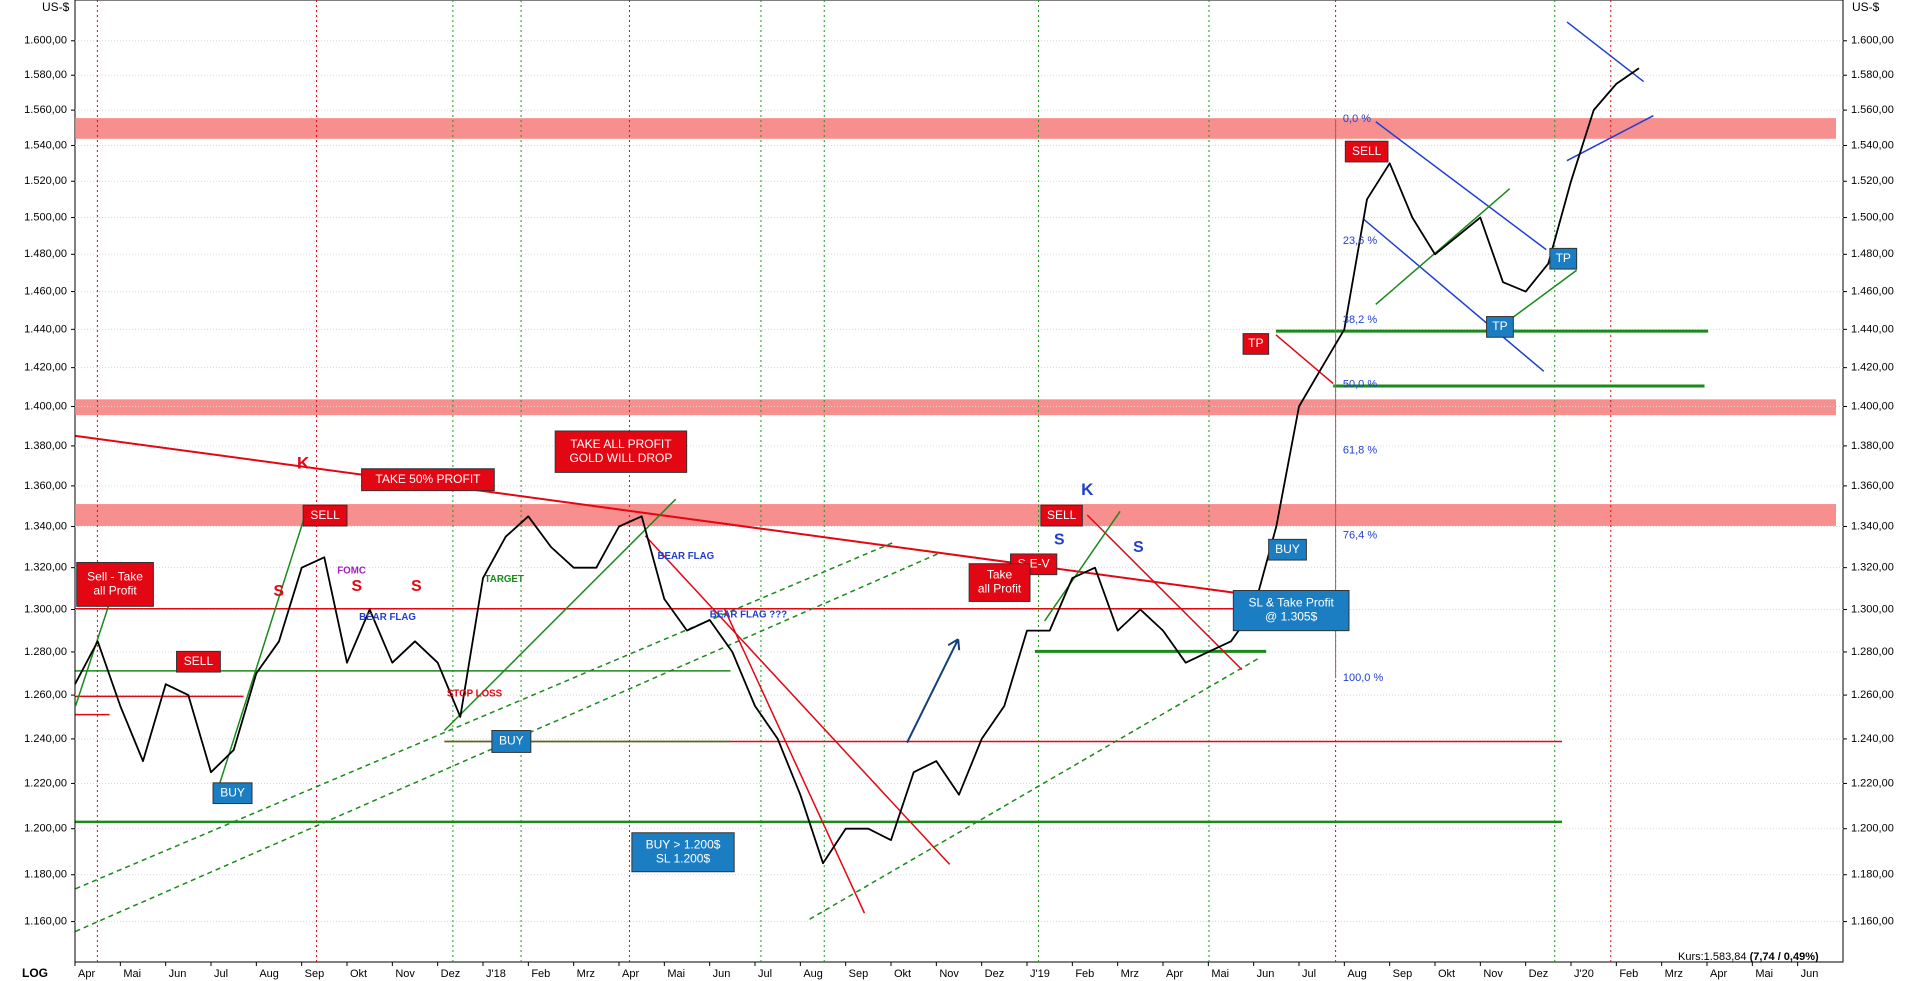  Describe the element at coordinates (1087, 489) in the screenshot. I see `chart-label: K` at that location.